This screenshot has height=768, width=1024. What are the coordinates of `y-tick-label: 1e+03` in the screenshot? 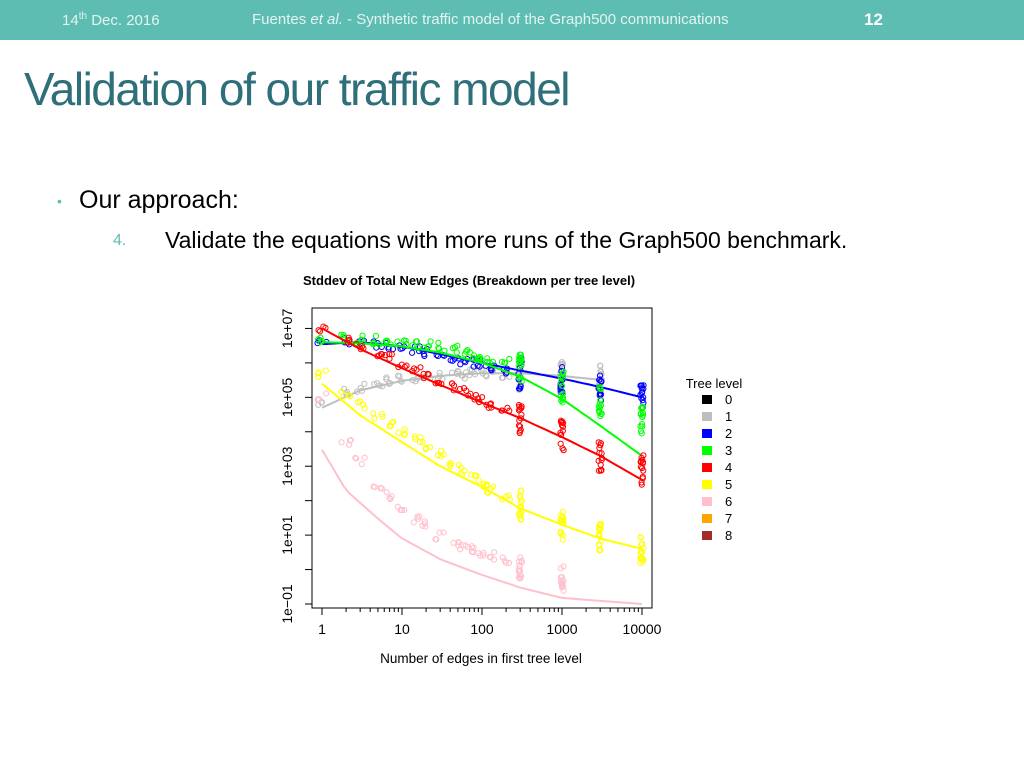 It's located at (287, 466).